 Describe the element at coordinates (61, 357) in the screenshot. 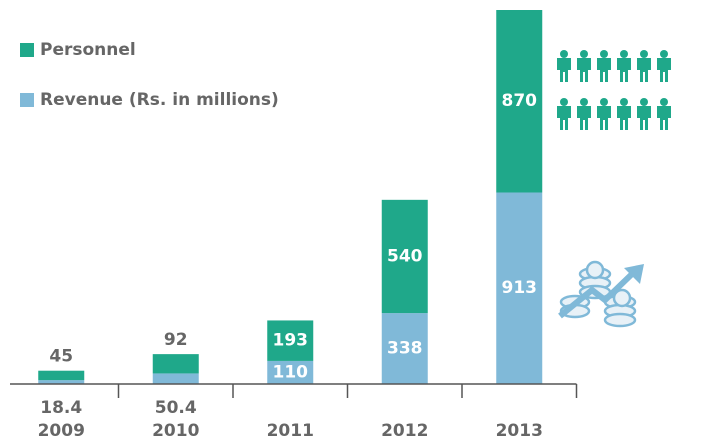

I see `value-label: 45` at that location.